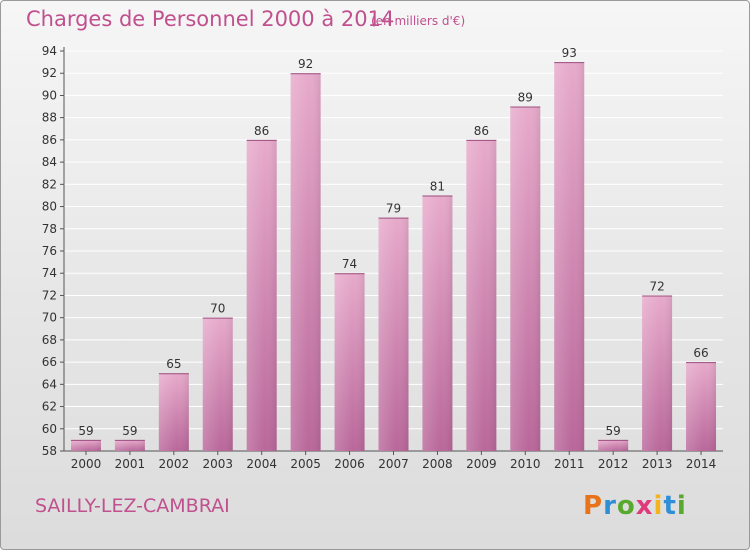  Describe the element at coordinates (349, 464) in the screenshot. I see `x-tick-label: 2006` at that location.